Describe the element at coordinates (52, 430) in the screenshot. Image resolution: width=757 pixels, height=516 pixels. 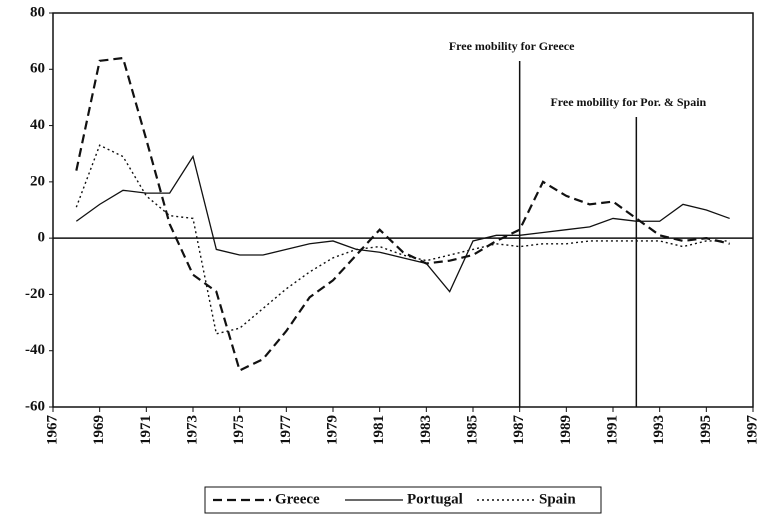
I see `x-tick-label: 1967` at that location.